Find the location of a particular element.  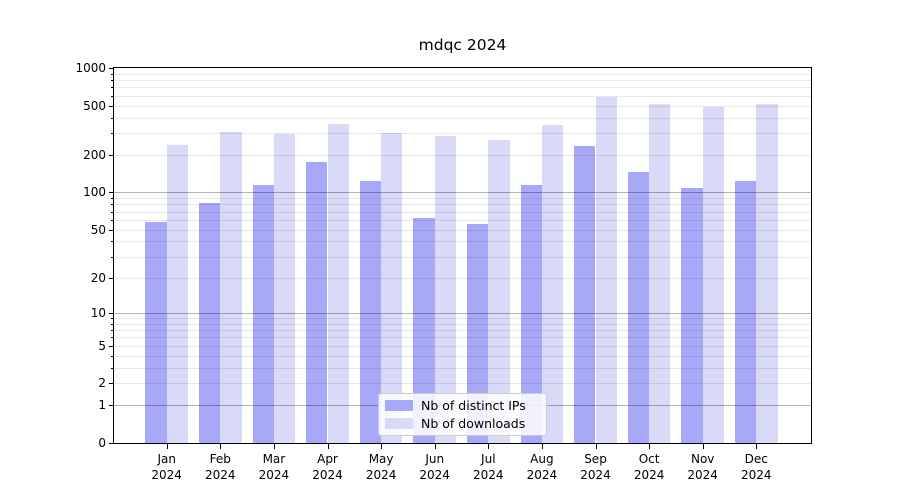

bar-distinct-ips-feb is located at coordinates (209, 323).